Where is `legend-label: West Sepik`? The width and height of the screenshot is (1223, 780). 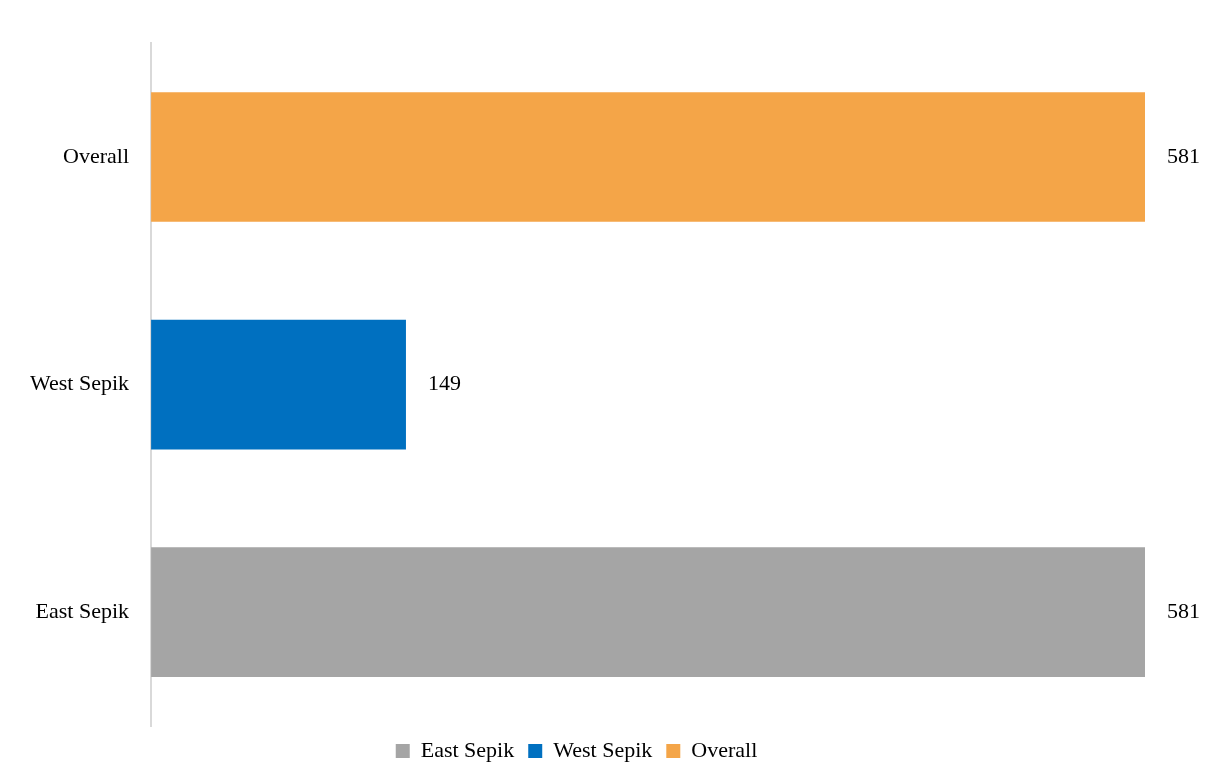
legend-label: West Sepik is located at coordinates (603, 749).